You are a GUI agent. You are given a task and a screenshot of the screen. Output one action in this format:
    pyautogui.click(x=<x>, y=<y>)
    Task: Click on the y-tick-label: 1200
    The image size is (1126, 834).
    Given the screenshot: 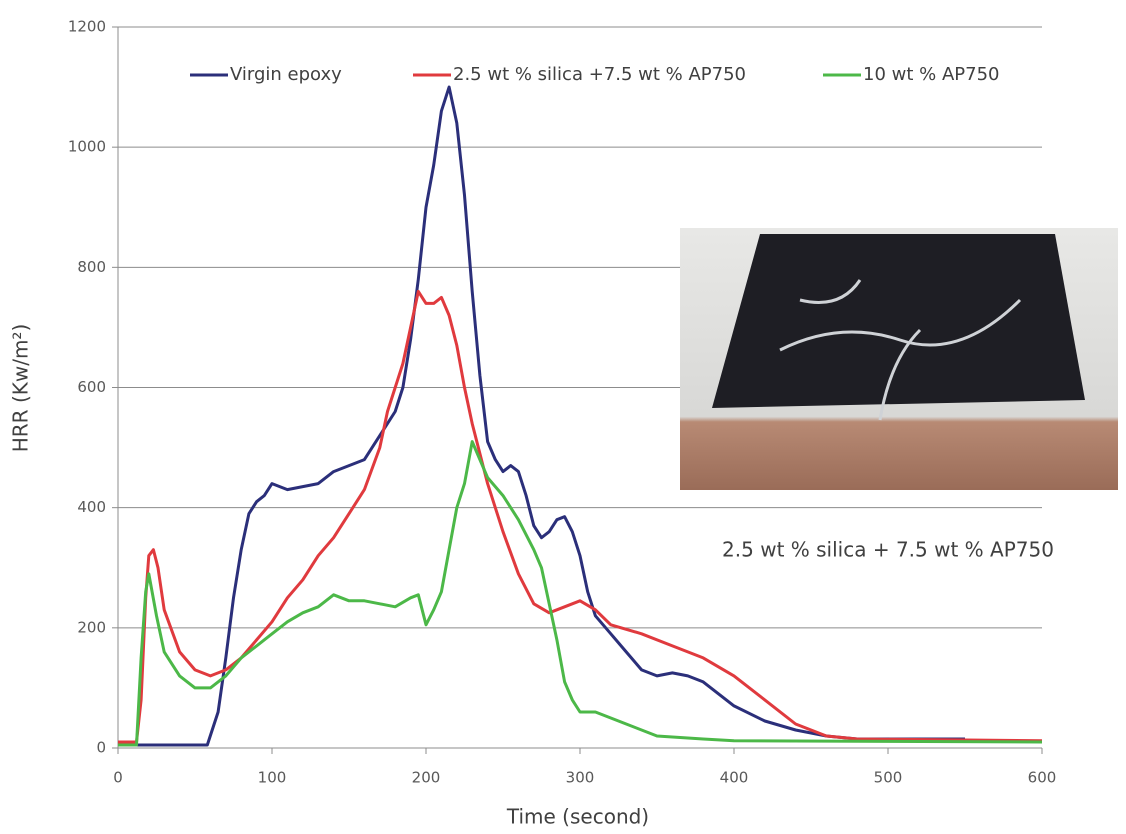 What is the action you would take?
    pyautogui.click(x=87, y=27)
    